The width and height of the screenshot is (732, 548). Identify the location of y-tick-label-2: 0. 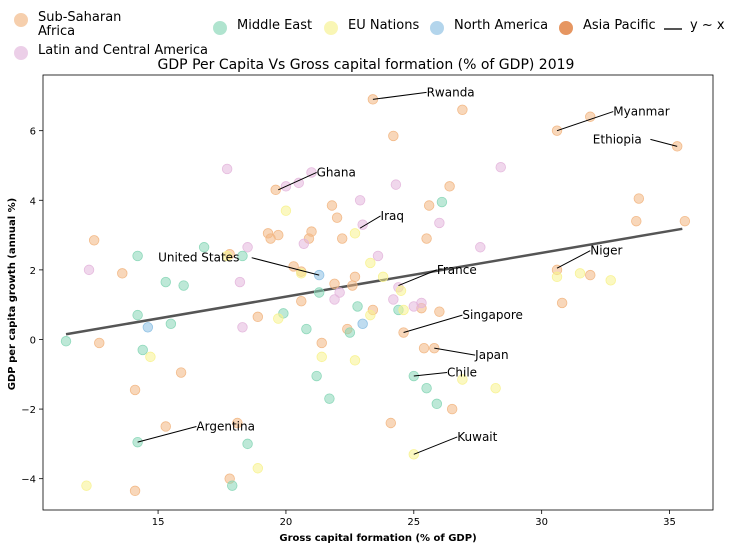
(33, 340).